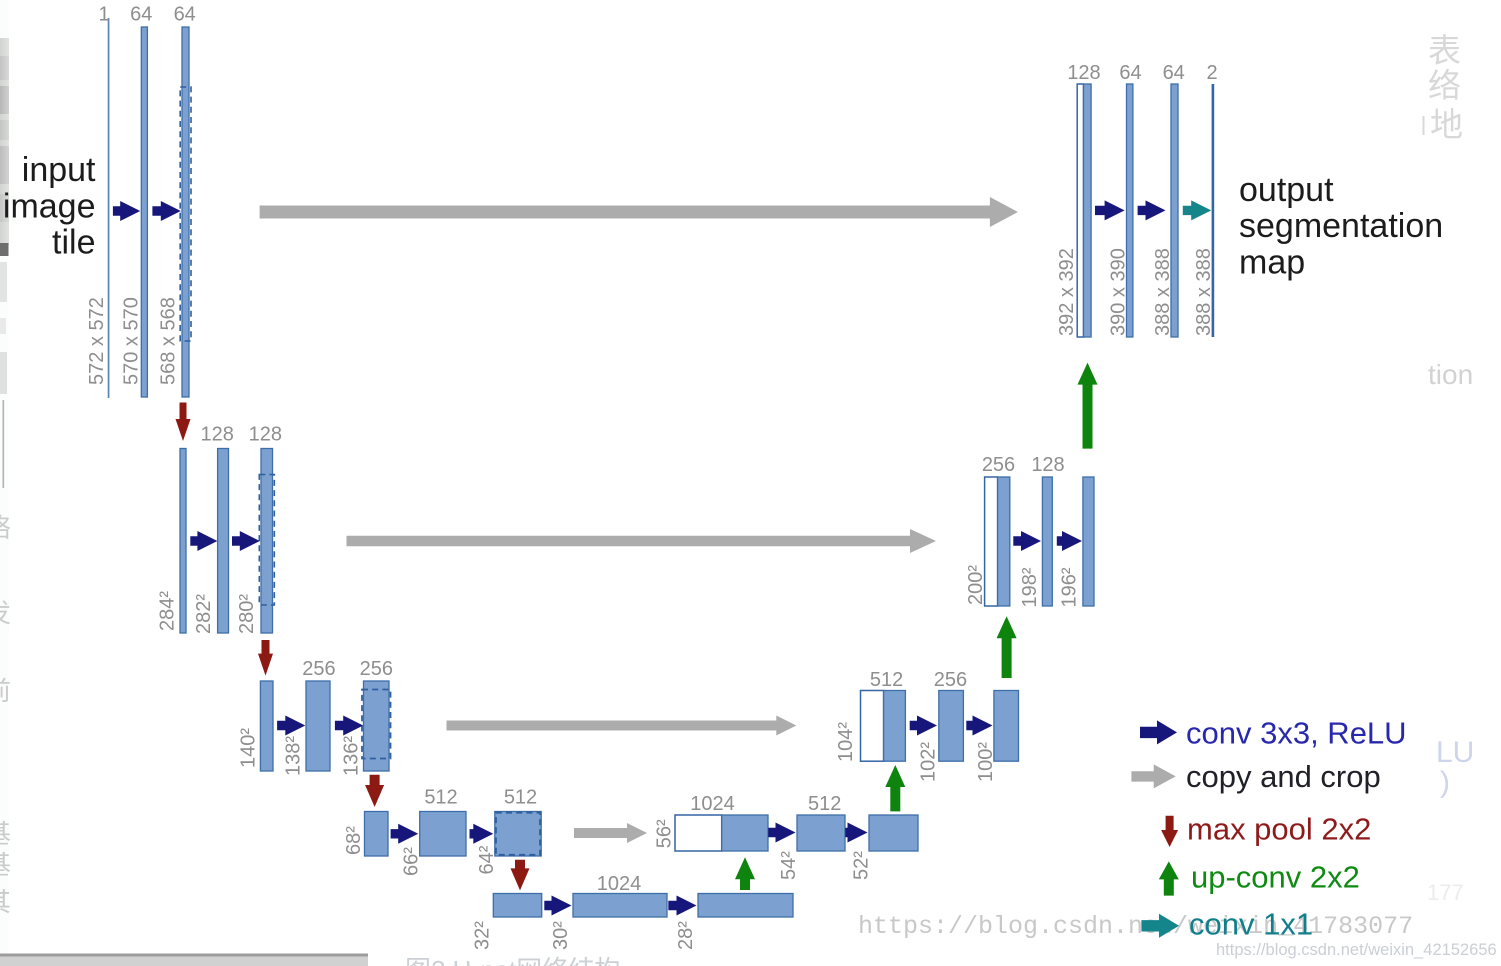 The width and height of the screenshot is (1501, 966). Describe the element at coordinates (1135, 926) in the screenshot. I see `svg-text:https://blog.csdn.net/weixin_4: https://blog.csdn.net/weixin_41783077` at that location.